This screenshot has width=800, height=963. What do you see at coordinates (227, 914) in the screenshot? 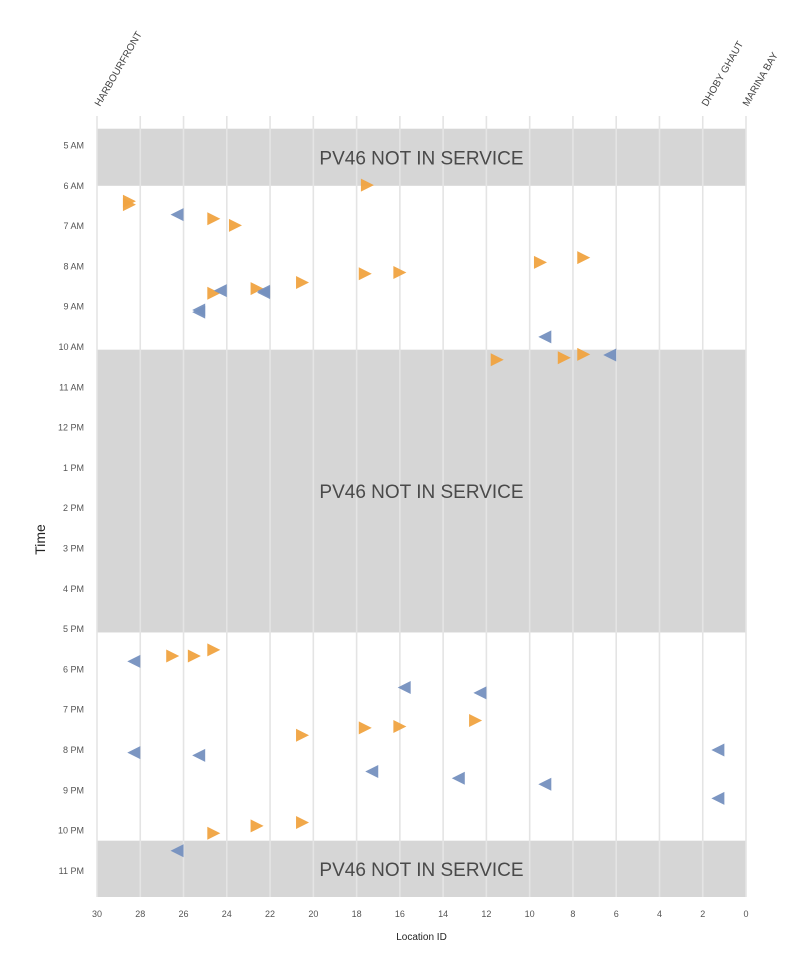
I see `x-tick-label: 24` at bounding box center [227, 914].